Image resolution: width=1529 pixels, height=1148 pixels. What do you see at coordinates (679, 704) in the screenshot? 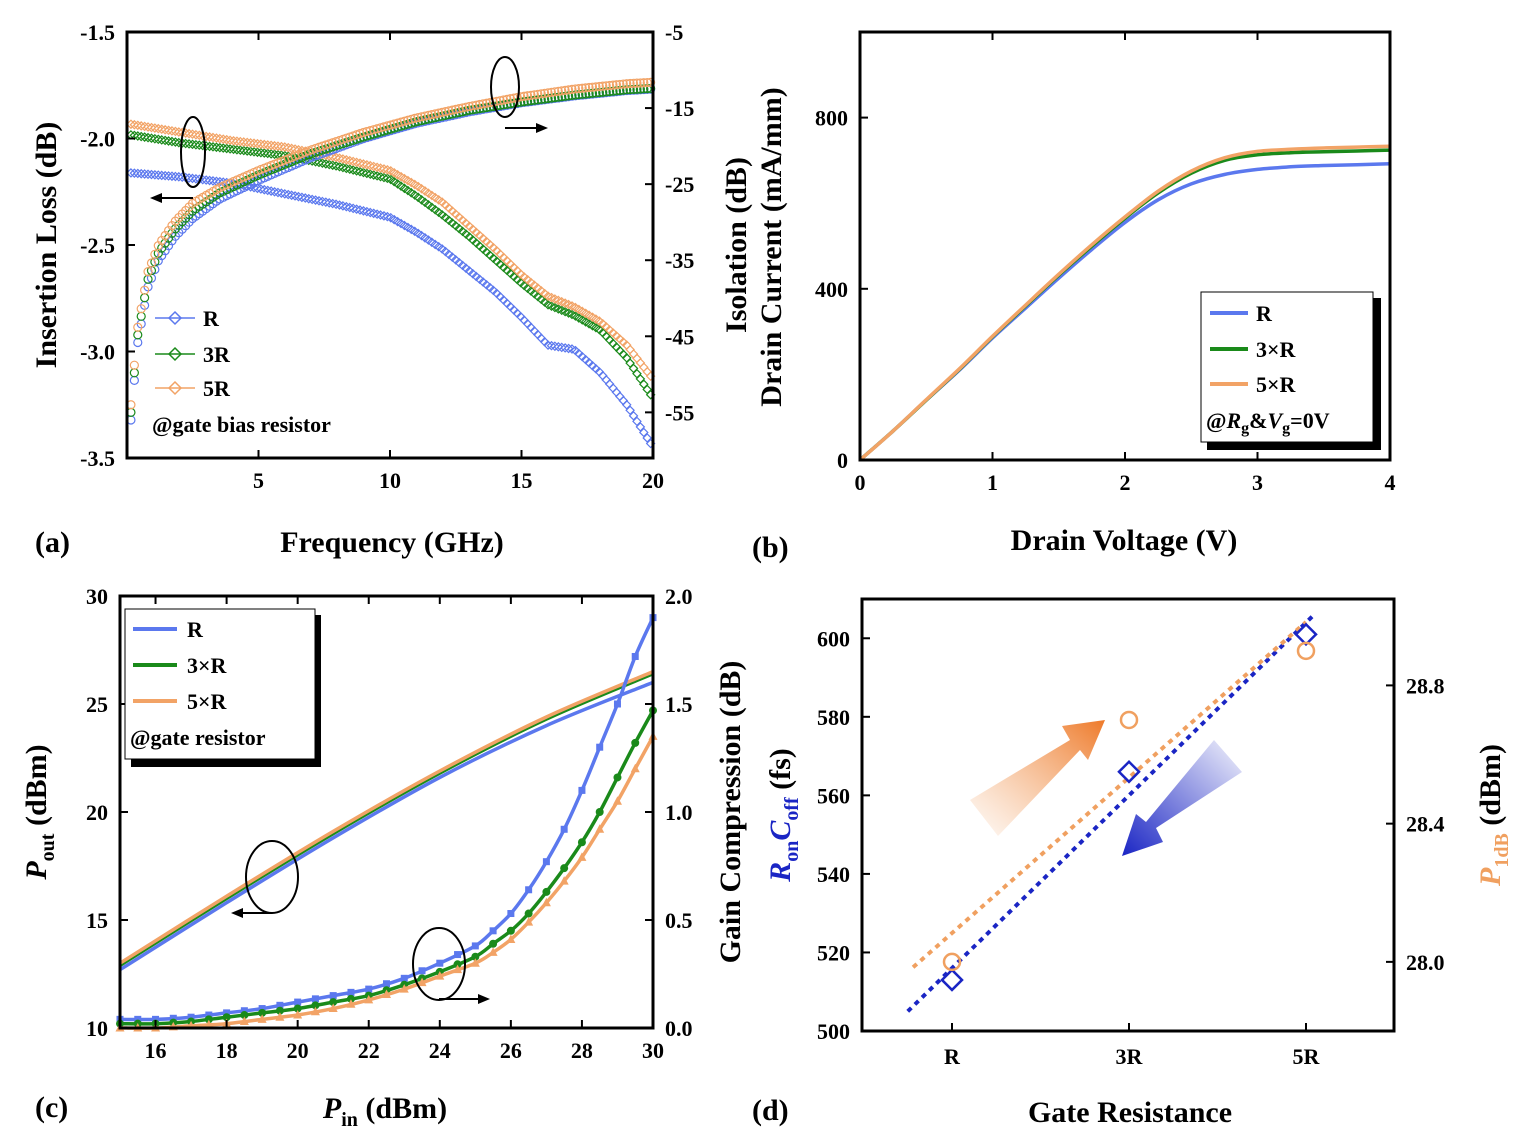
I see `panel-c-y2tick-label: 1.5` at bounding box center [679, 704].